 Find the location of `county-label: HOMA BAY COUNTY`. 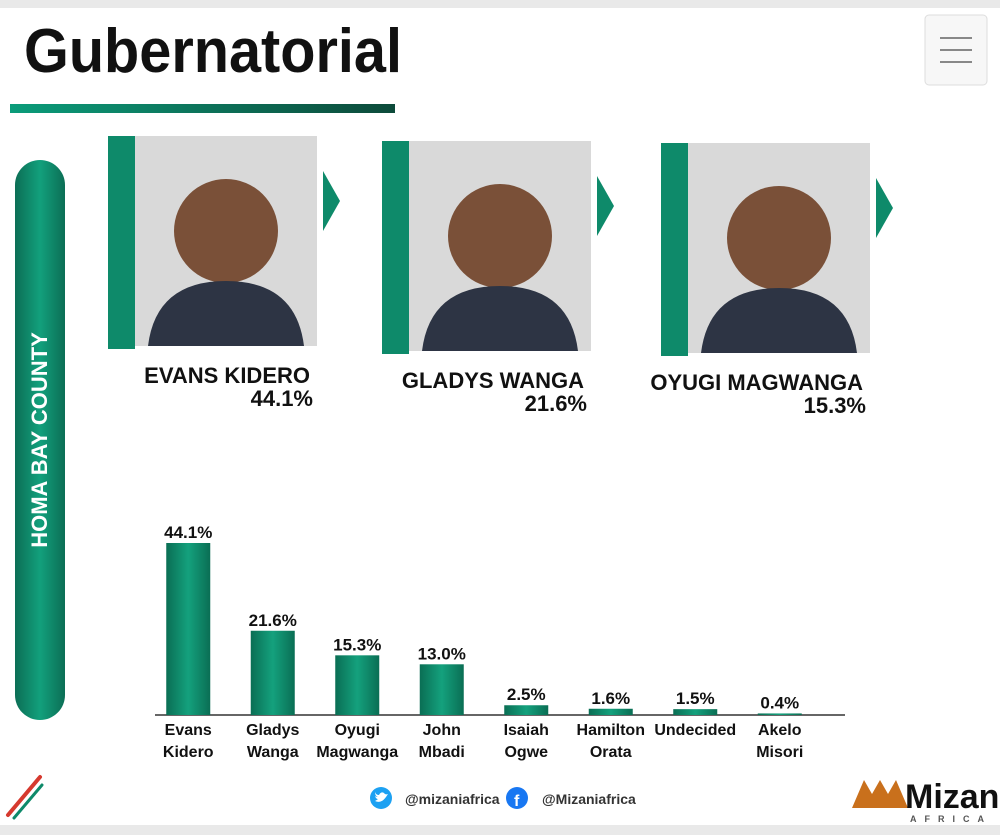

county-label: HOMA BAY COUNTY is located at coordinates (39, 440).